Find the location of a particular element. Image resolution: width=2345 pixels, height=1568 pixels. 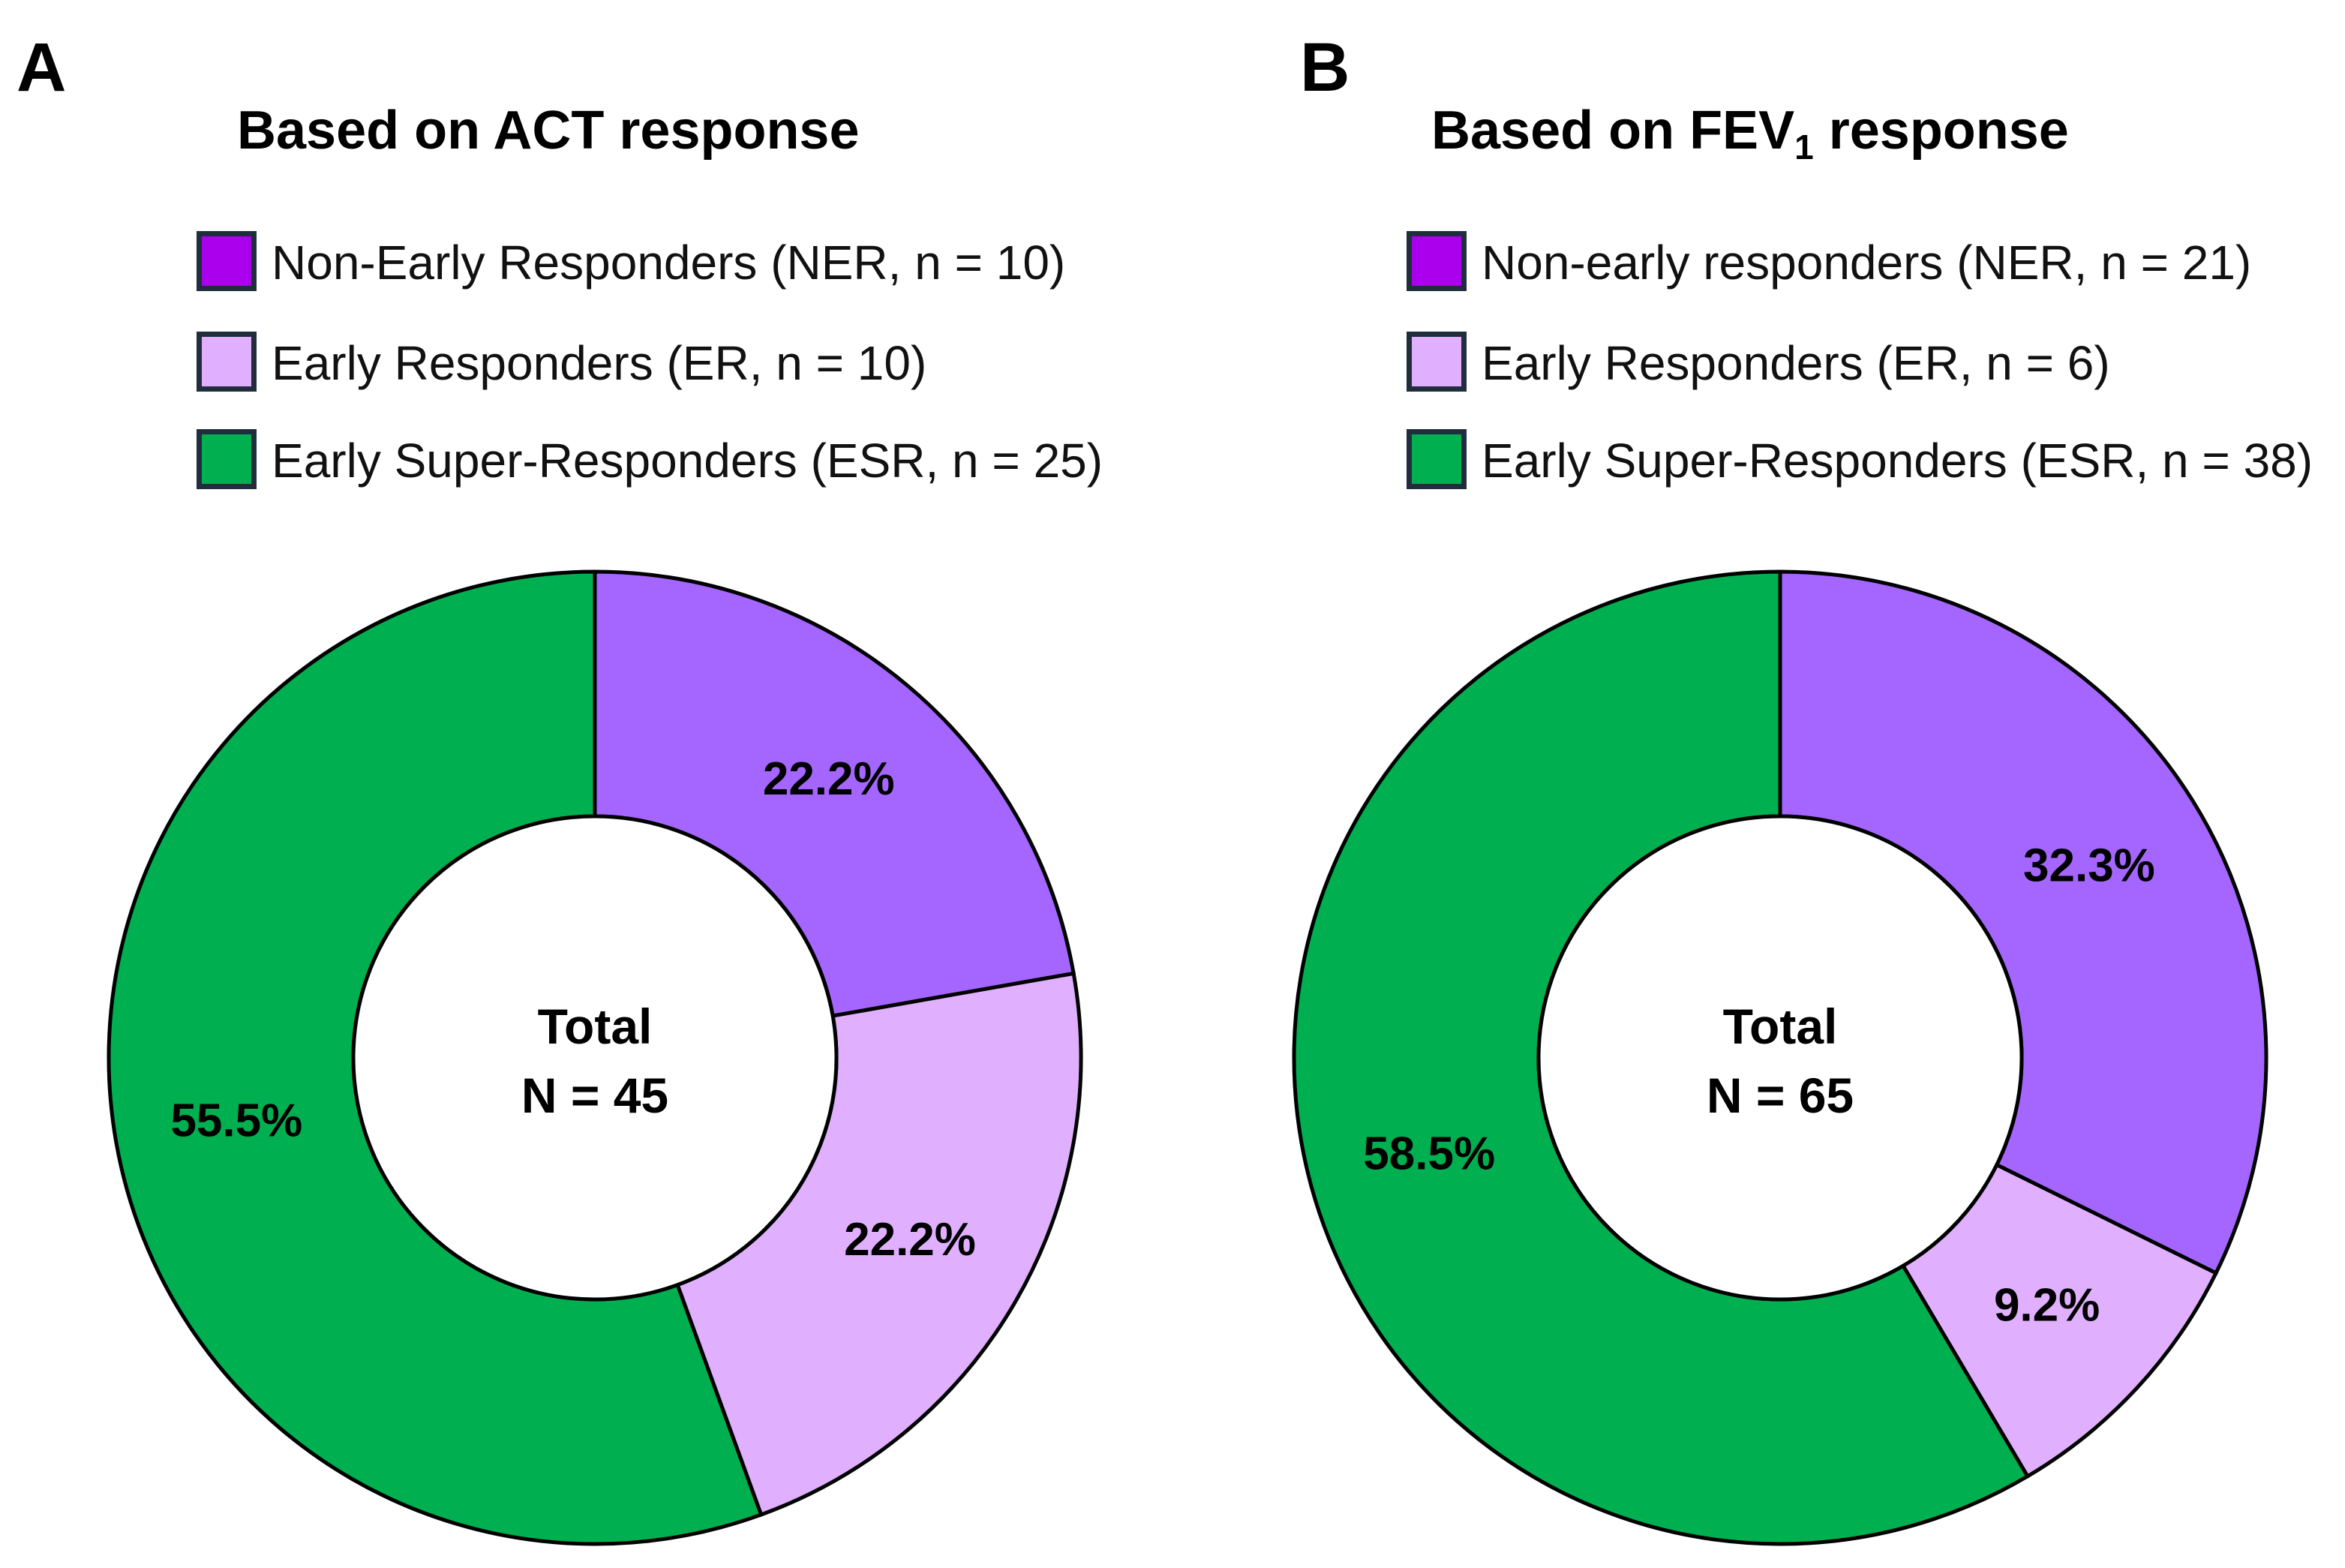

panel-letter-b: B is located at coordinates (1325, 67).